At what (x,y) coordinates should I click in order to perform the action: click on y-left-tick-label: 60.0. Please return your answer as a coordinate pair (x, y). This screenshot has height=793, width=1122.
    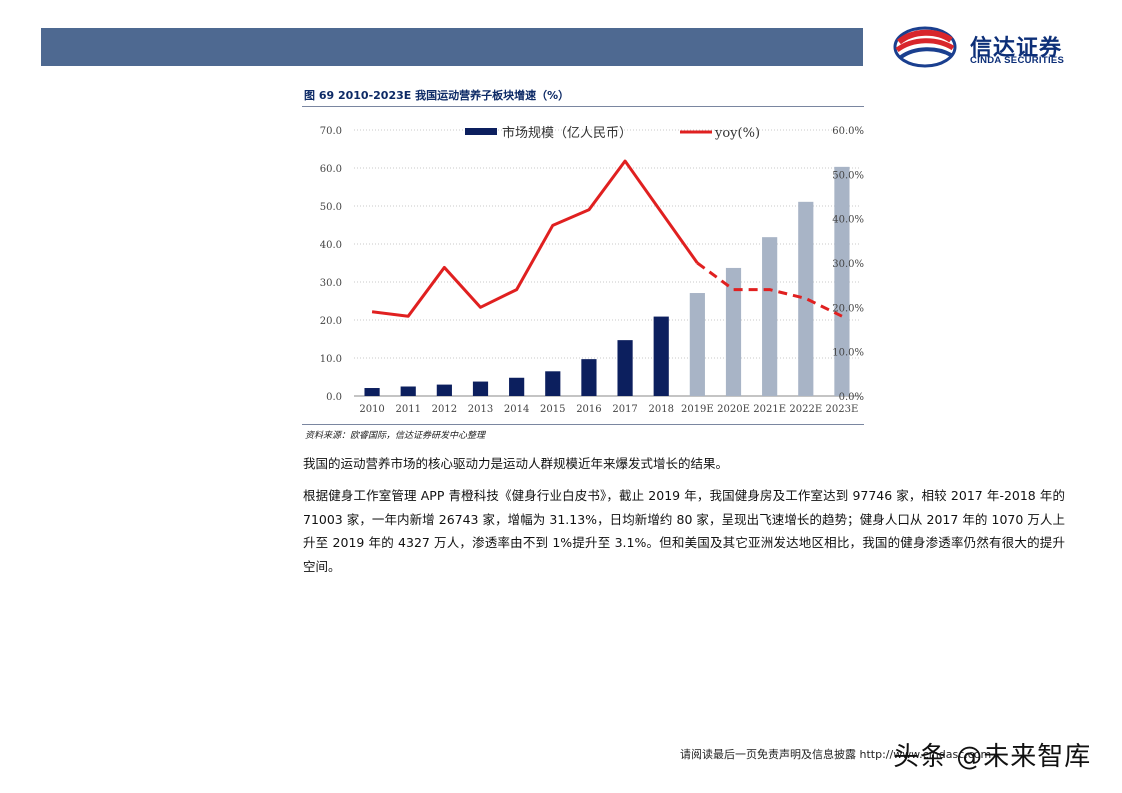
    Looking at the image, I should click on (331, 169).